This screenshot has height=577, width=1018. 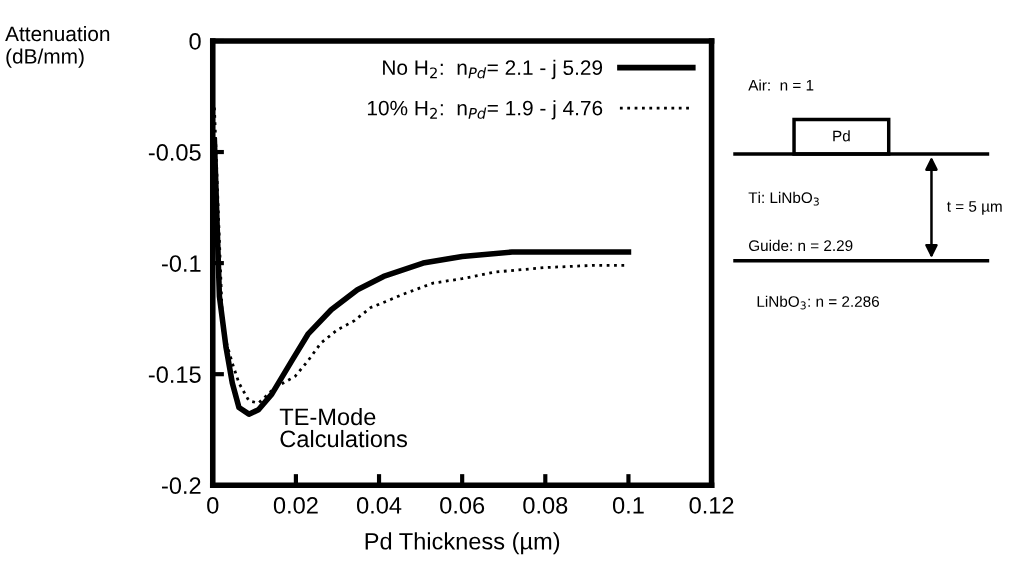 I want to click on x-tick-label: 0.02, so click(x=295, y=505).